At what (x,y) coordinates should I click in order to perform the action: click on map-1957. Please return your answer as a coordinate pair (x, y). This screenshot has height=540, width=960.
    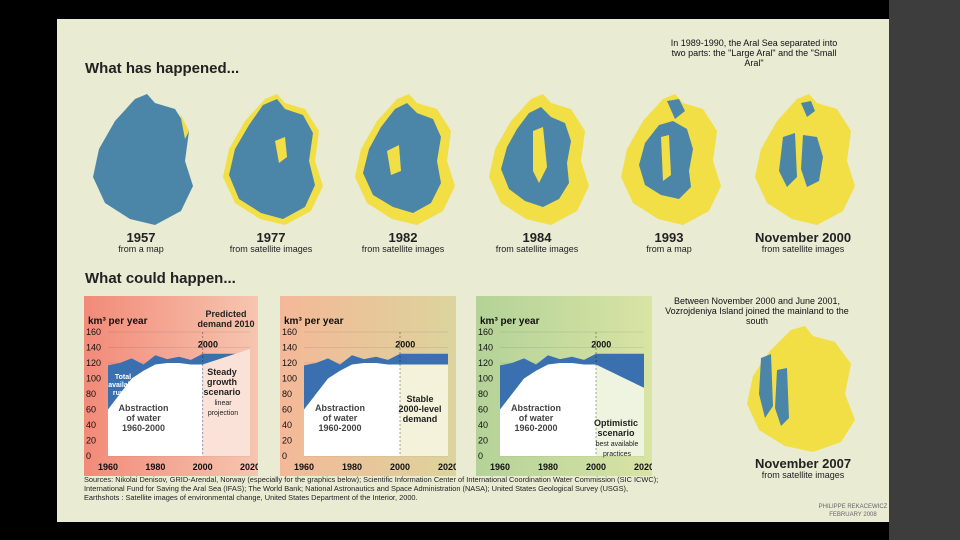
    Looking at the image, I should click on (143, 159).